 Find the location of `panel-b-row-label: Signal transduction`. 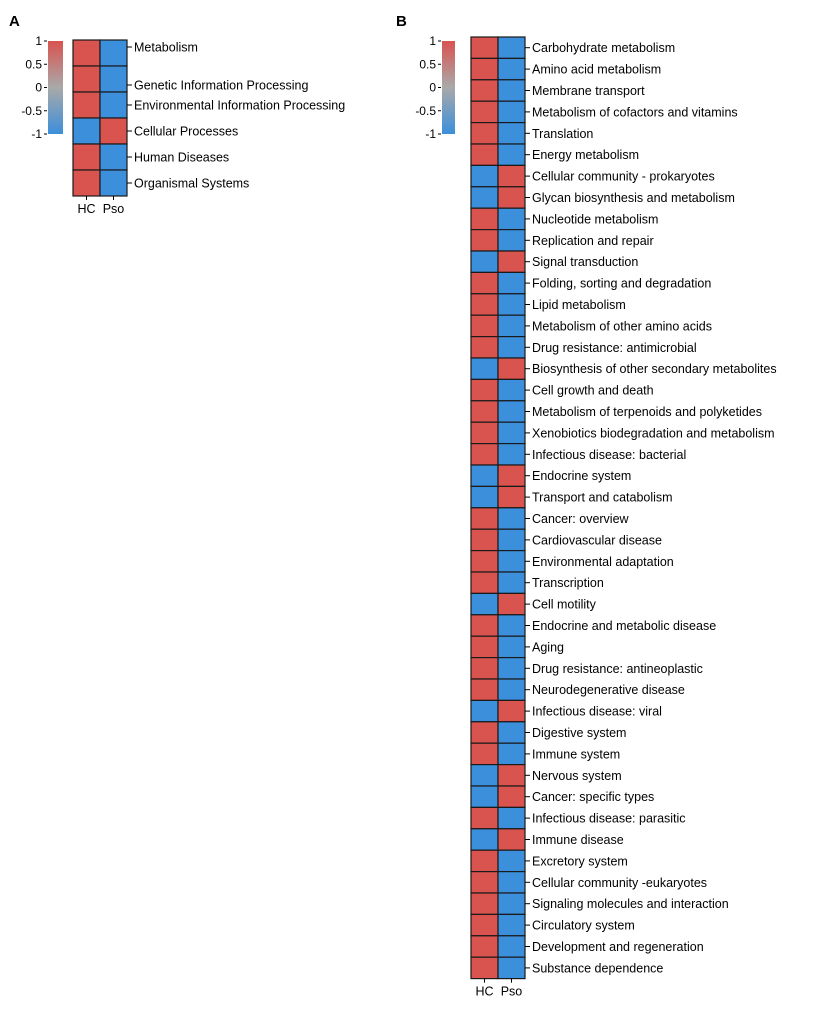

panel-b-row-label: Signal transduction is located at coordinates (585, 262).